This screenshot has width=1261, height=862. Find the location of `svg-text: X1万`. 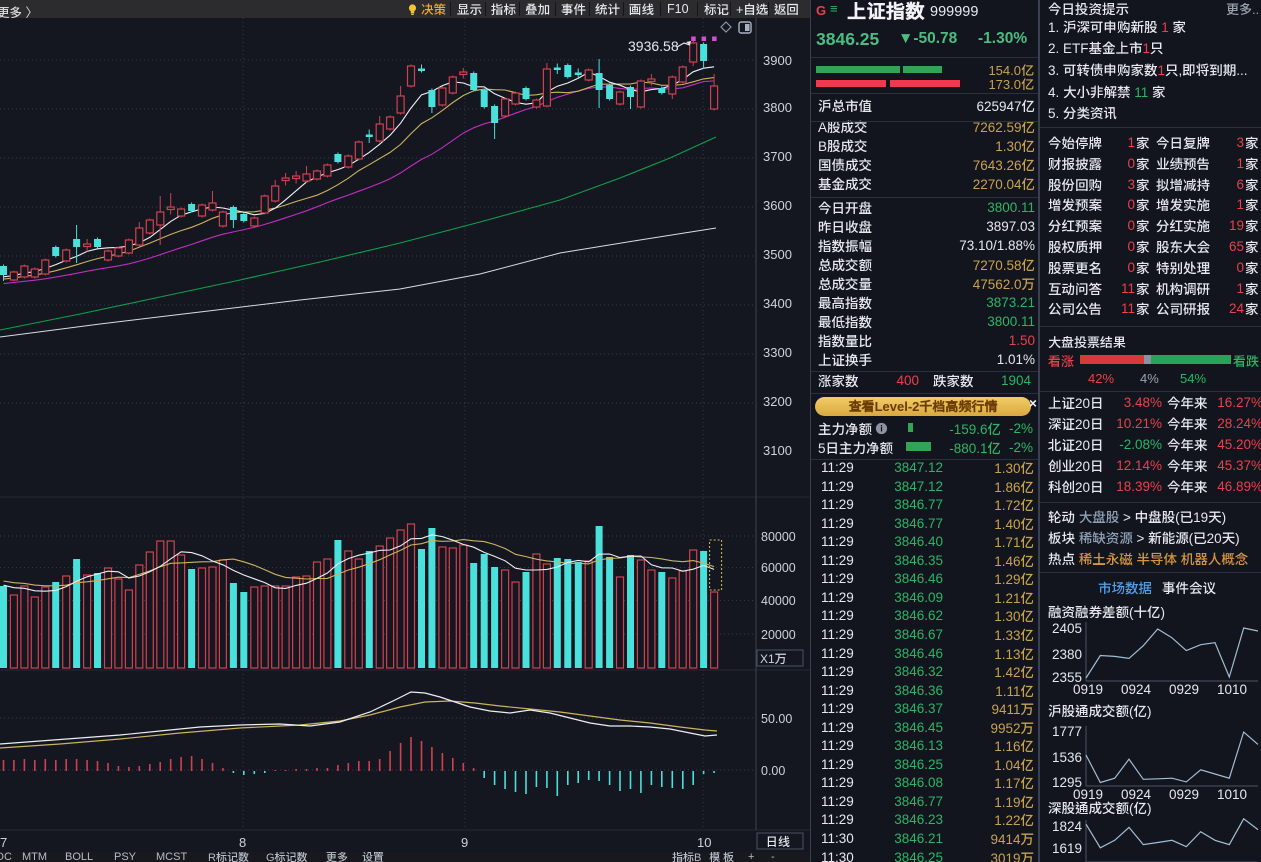

svg-text: X1万 is located at coordinates (773, 659).